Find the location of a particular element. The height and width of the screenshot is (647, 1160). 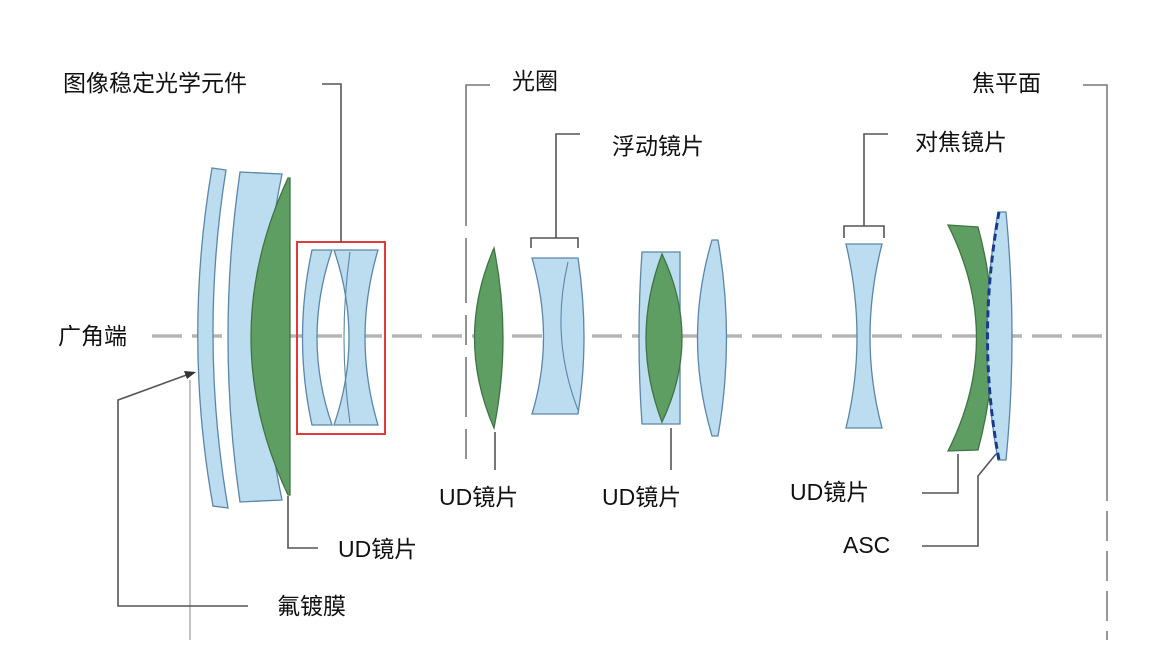

front-meniscus-lens is located at coordinates (213, 338).